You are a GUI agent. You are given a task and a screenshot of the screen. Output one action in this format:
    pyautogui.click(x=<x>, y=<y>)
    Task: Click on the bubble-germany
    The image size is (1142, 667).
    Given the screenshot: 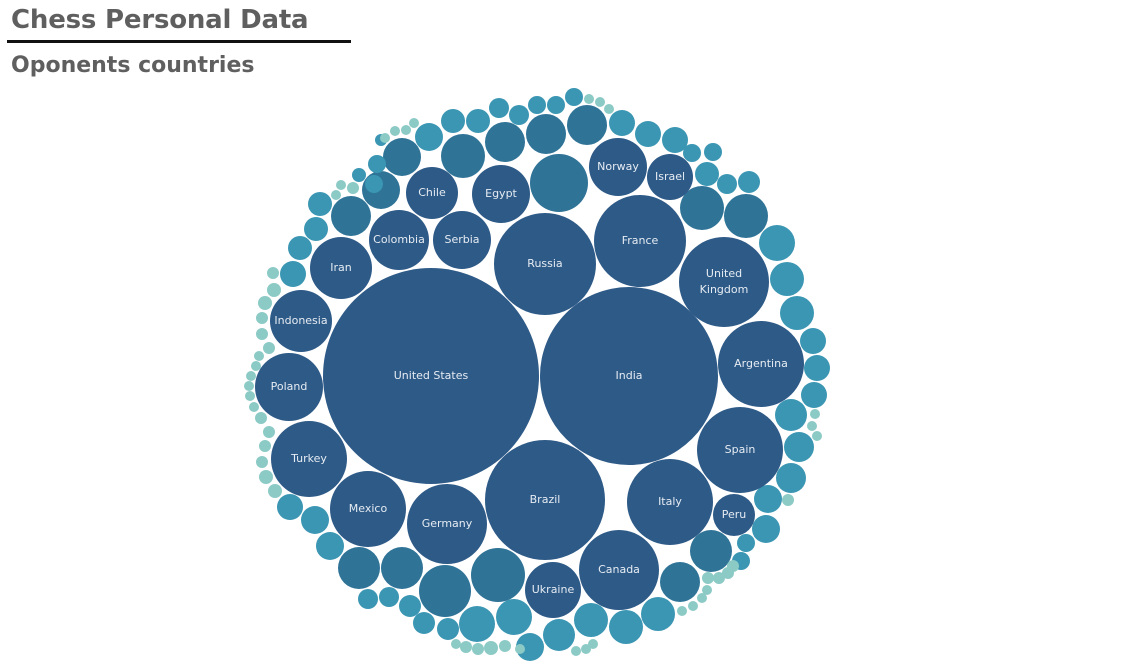 What is the action you would take?
    pyautogui.click(x=447, y=524)
    